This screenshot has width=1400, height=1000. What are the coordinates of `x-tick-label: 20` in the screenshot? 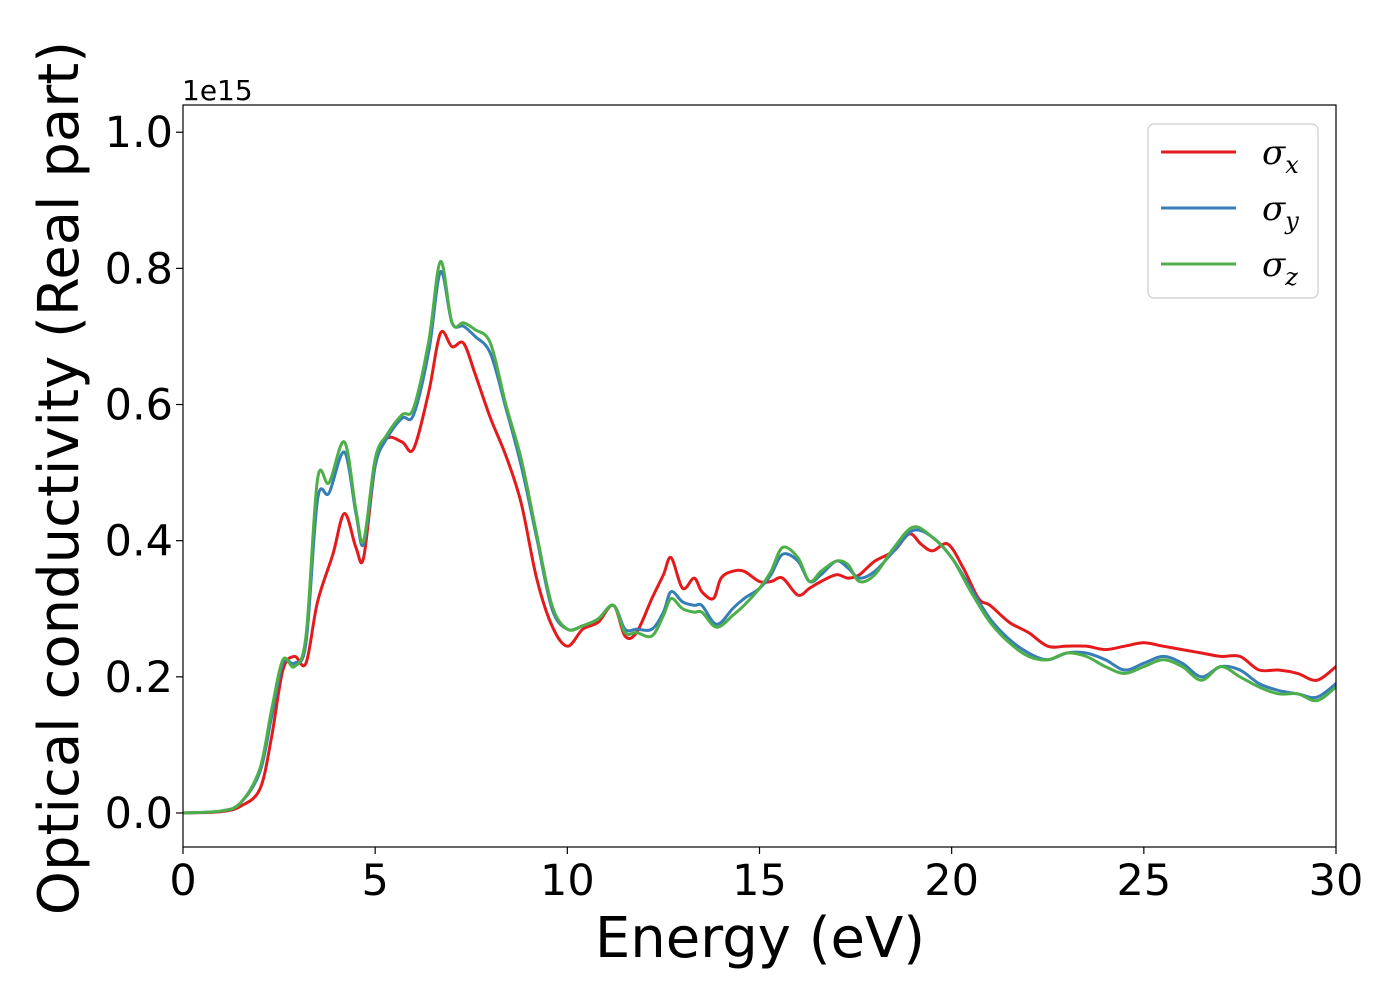 It's located at (951, 881).